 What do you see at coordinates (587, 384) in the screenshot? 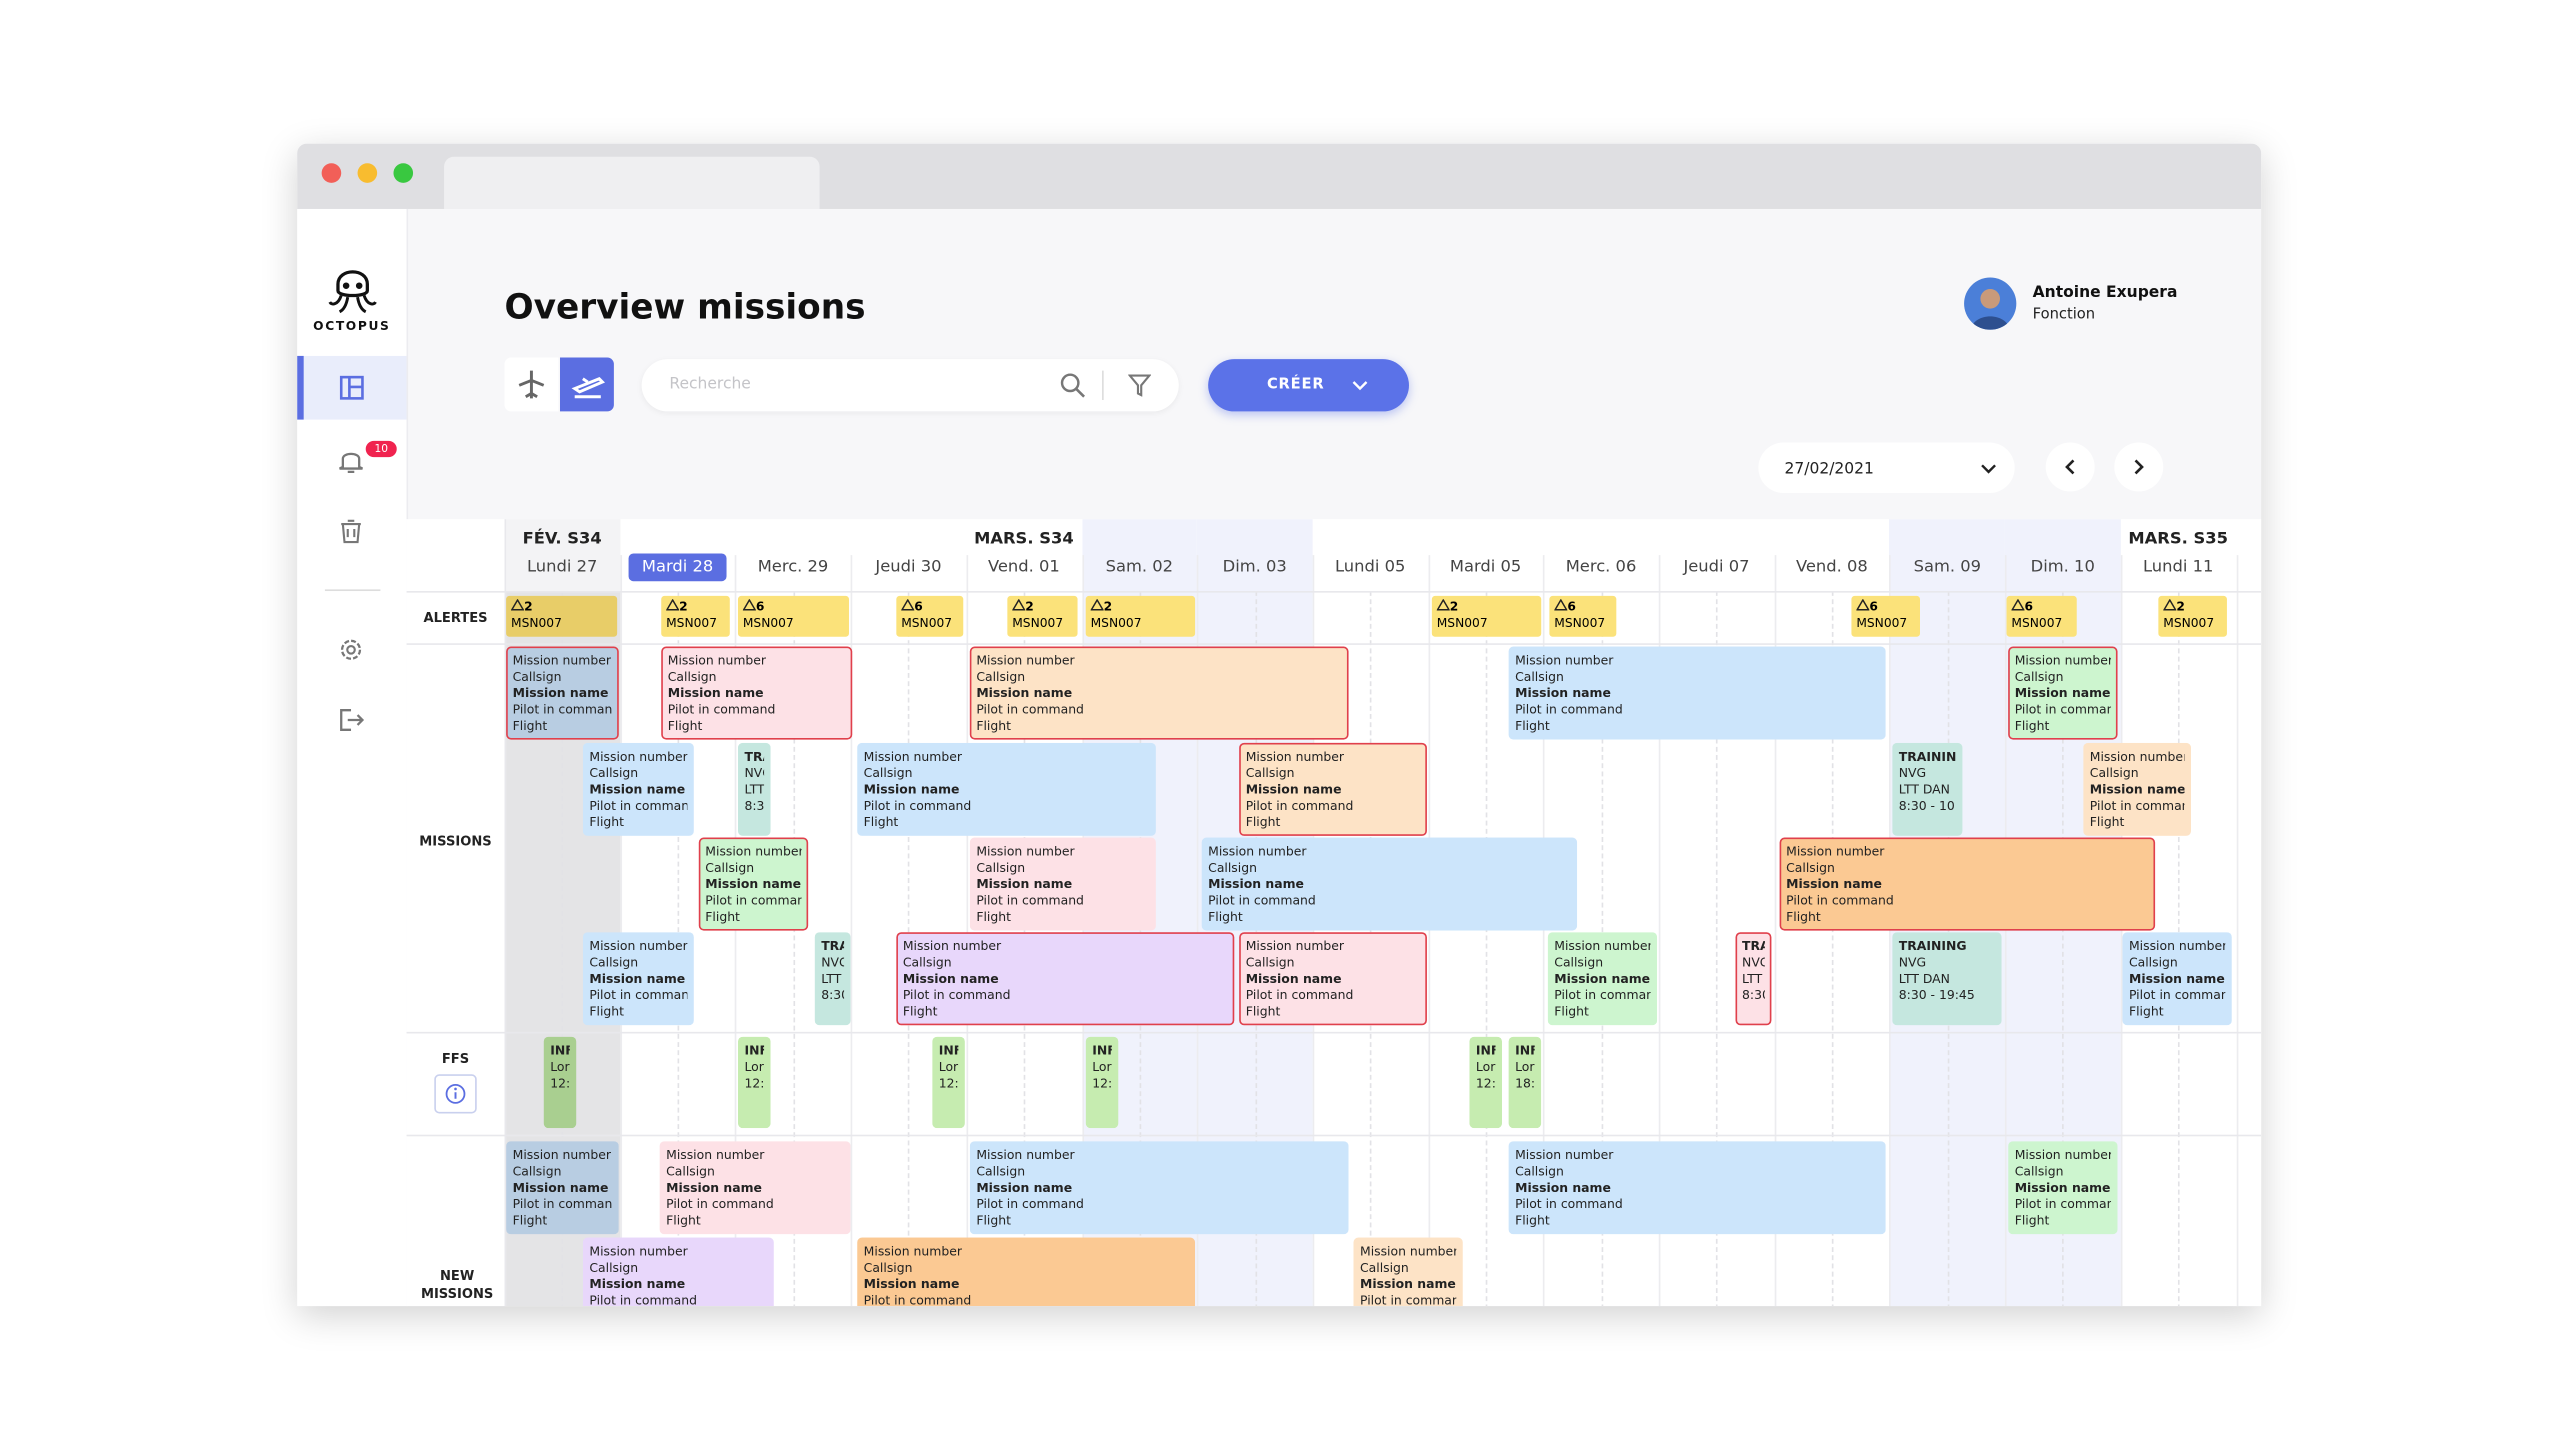
I see `takeoff-toggle` at bounding box center [587, 384].